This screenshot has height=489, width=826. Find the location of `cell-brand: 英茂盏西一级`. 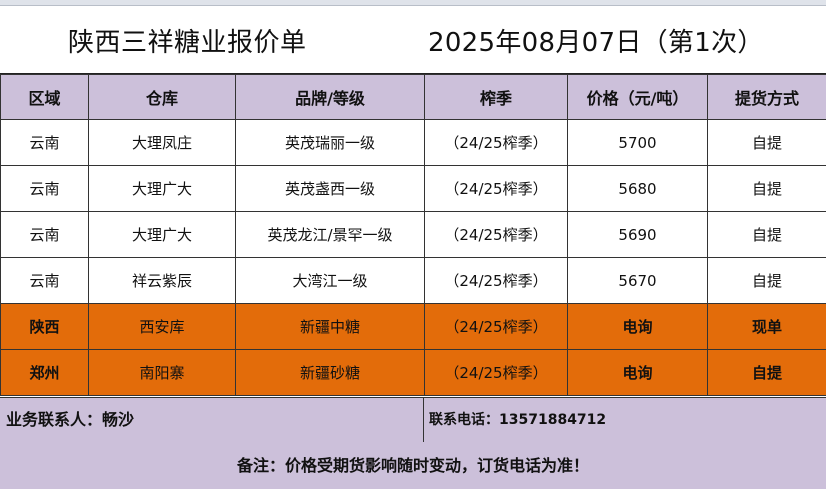

cell-brand: 英茂盏西一级 is located at coordinates (330, 188).